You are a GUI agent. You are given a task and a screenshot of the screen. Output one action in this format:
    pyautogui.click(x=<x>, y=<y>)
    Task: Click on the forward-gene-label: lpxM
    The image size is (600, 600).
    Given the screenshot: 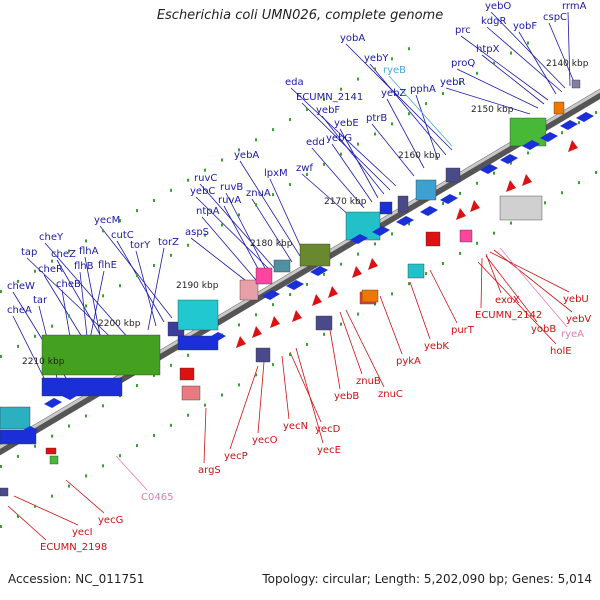 What is the action you would take?
    pyautogui.click(x=276, y=173)
    